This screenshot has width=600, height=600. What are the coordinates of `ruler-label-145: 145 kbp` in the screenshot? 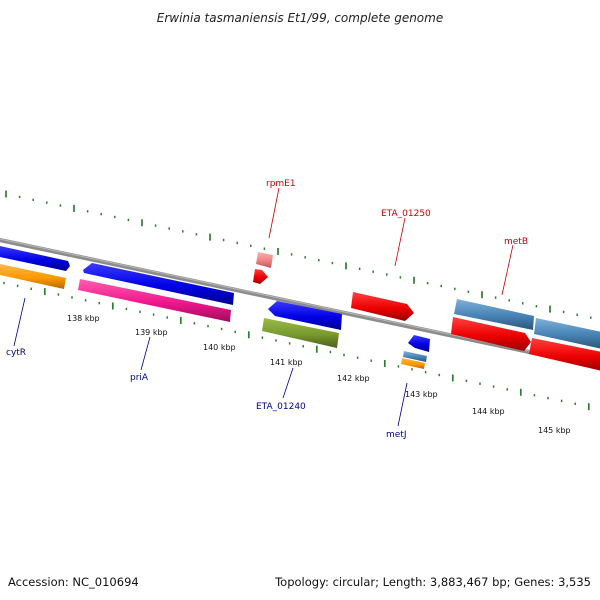 It's located at (554, 430).